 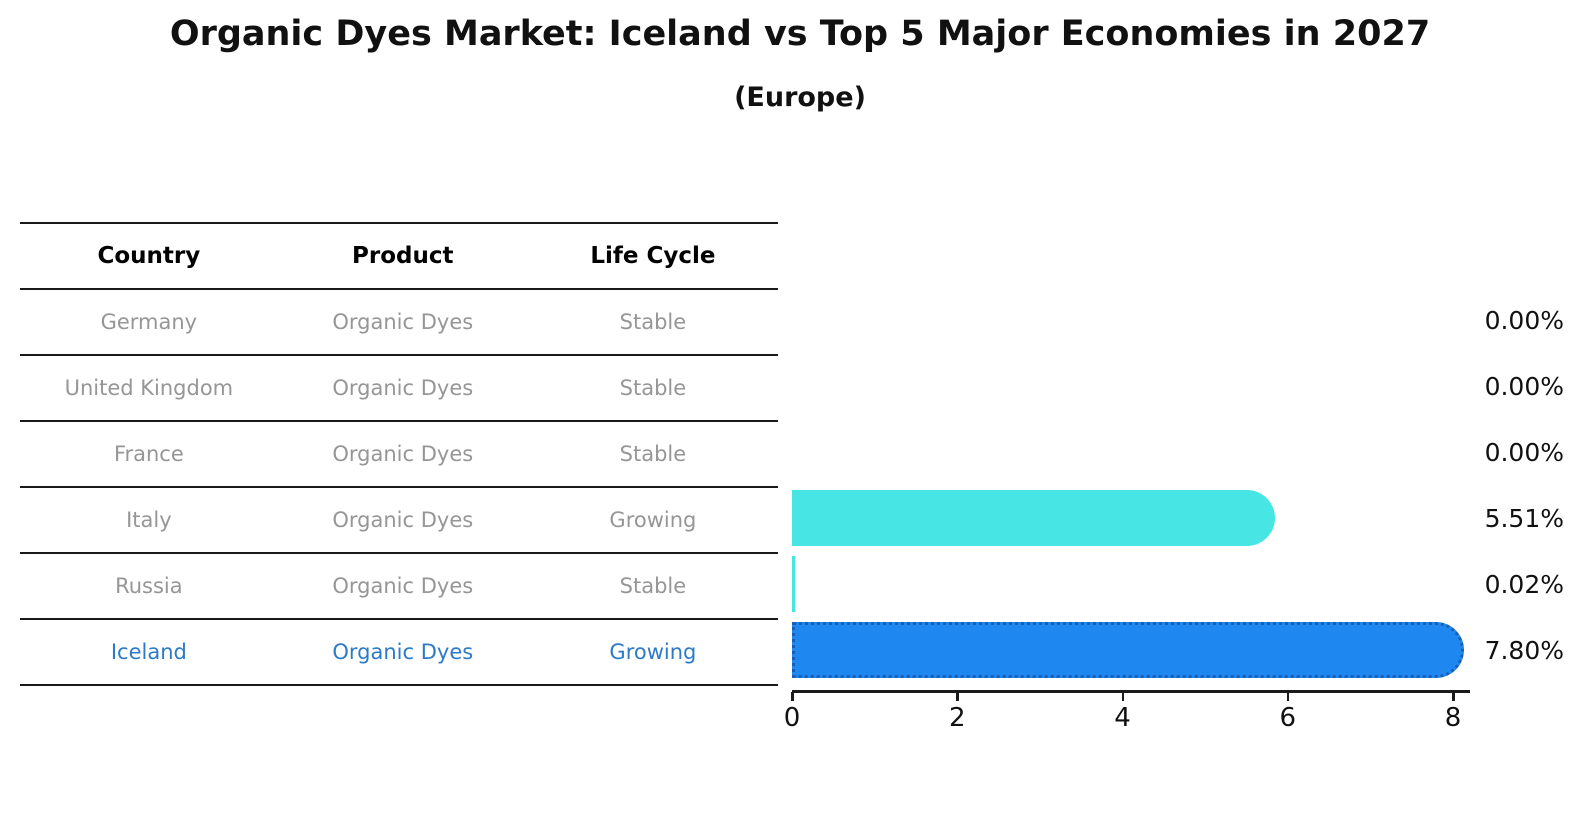 What do you see at coordinates (1034, 518) in the screenshot?
I see `bar-italy` at bounding box center [1034, 518].